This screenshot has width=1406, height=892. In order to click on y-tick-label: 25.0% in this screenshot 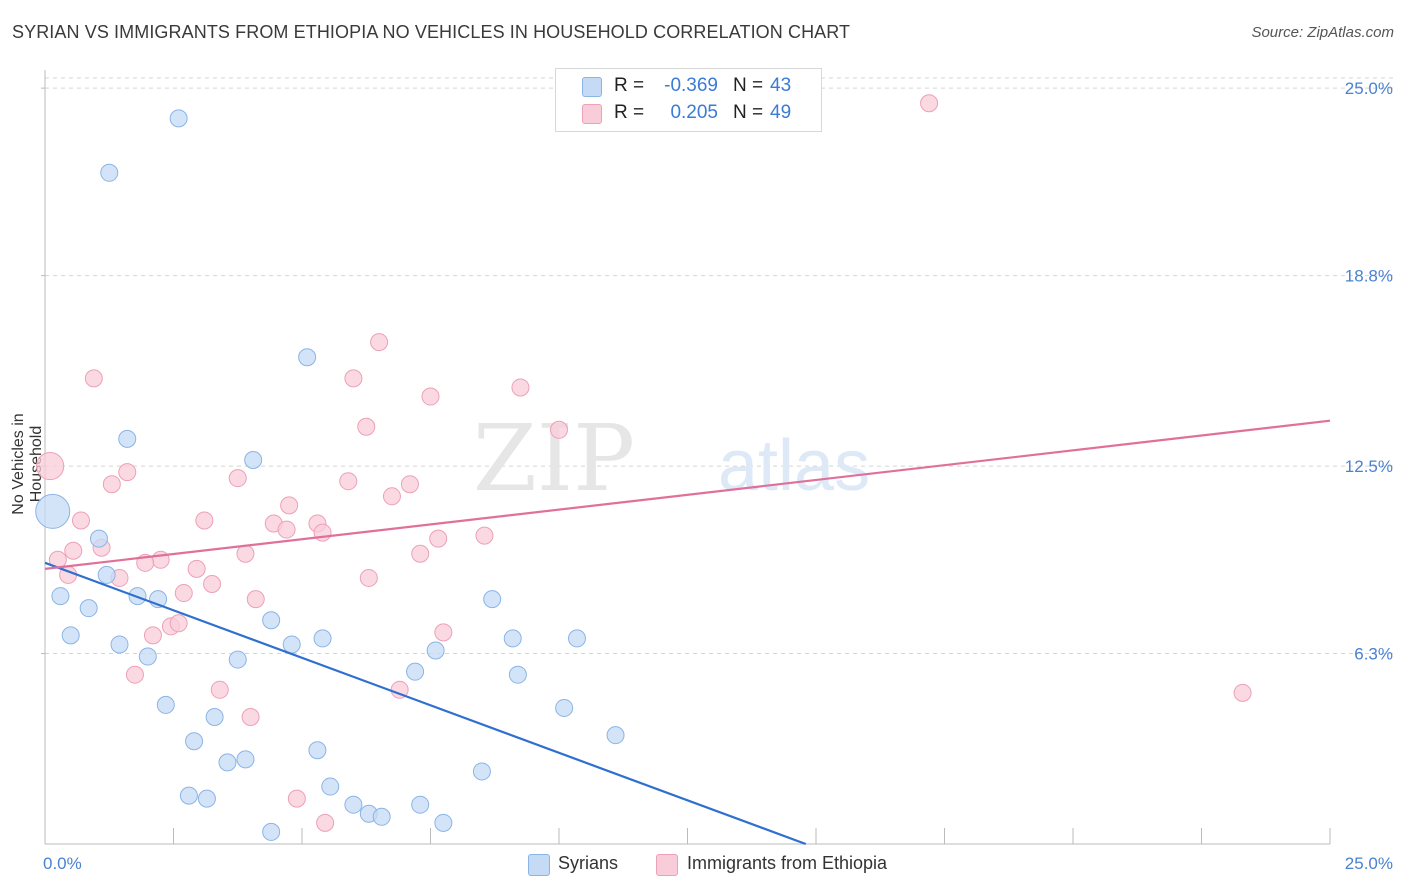, I will do `click(1369, 88)`.